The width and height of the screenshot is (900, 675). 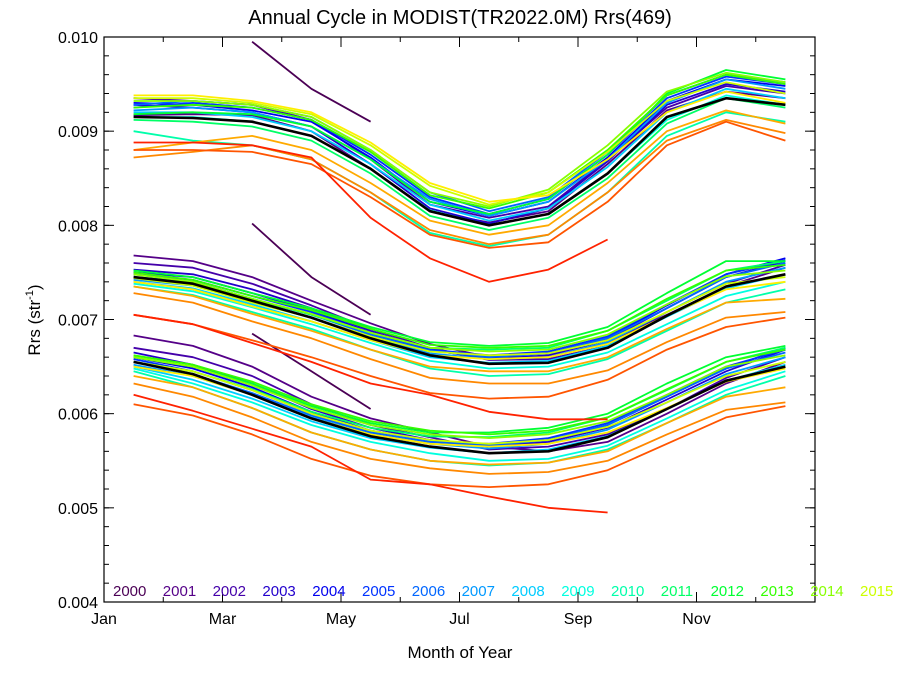 What do you see at coordinates (776, 591) in the screenshot?
I see `legend-label-2013: 2013` at bounding box center [776, 591].